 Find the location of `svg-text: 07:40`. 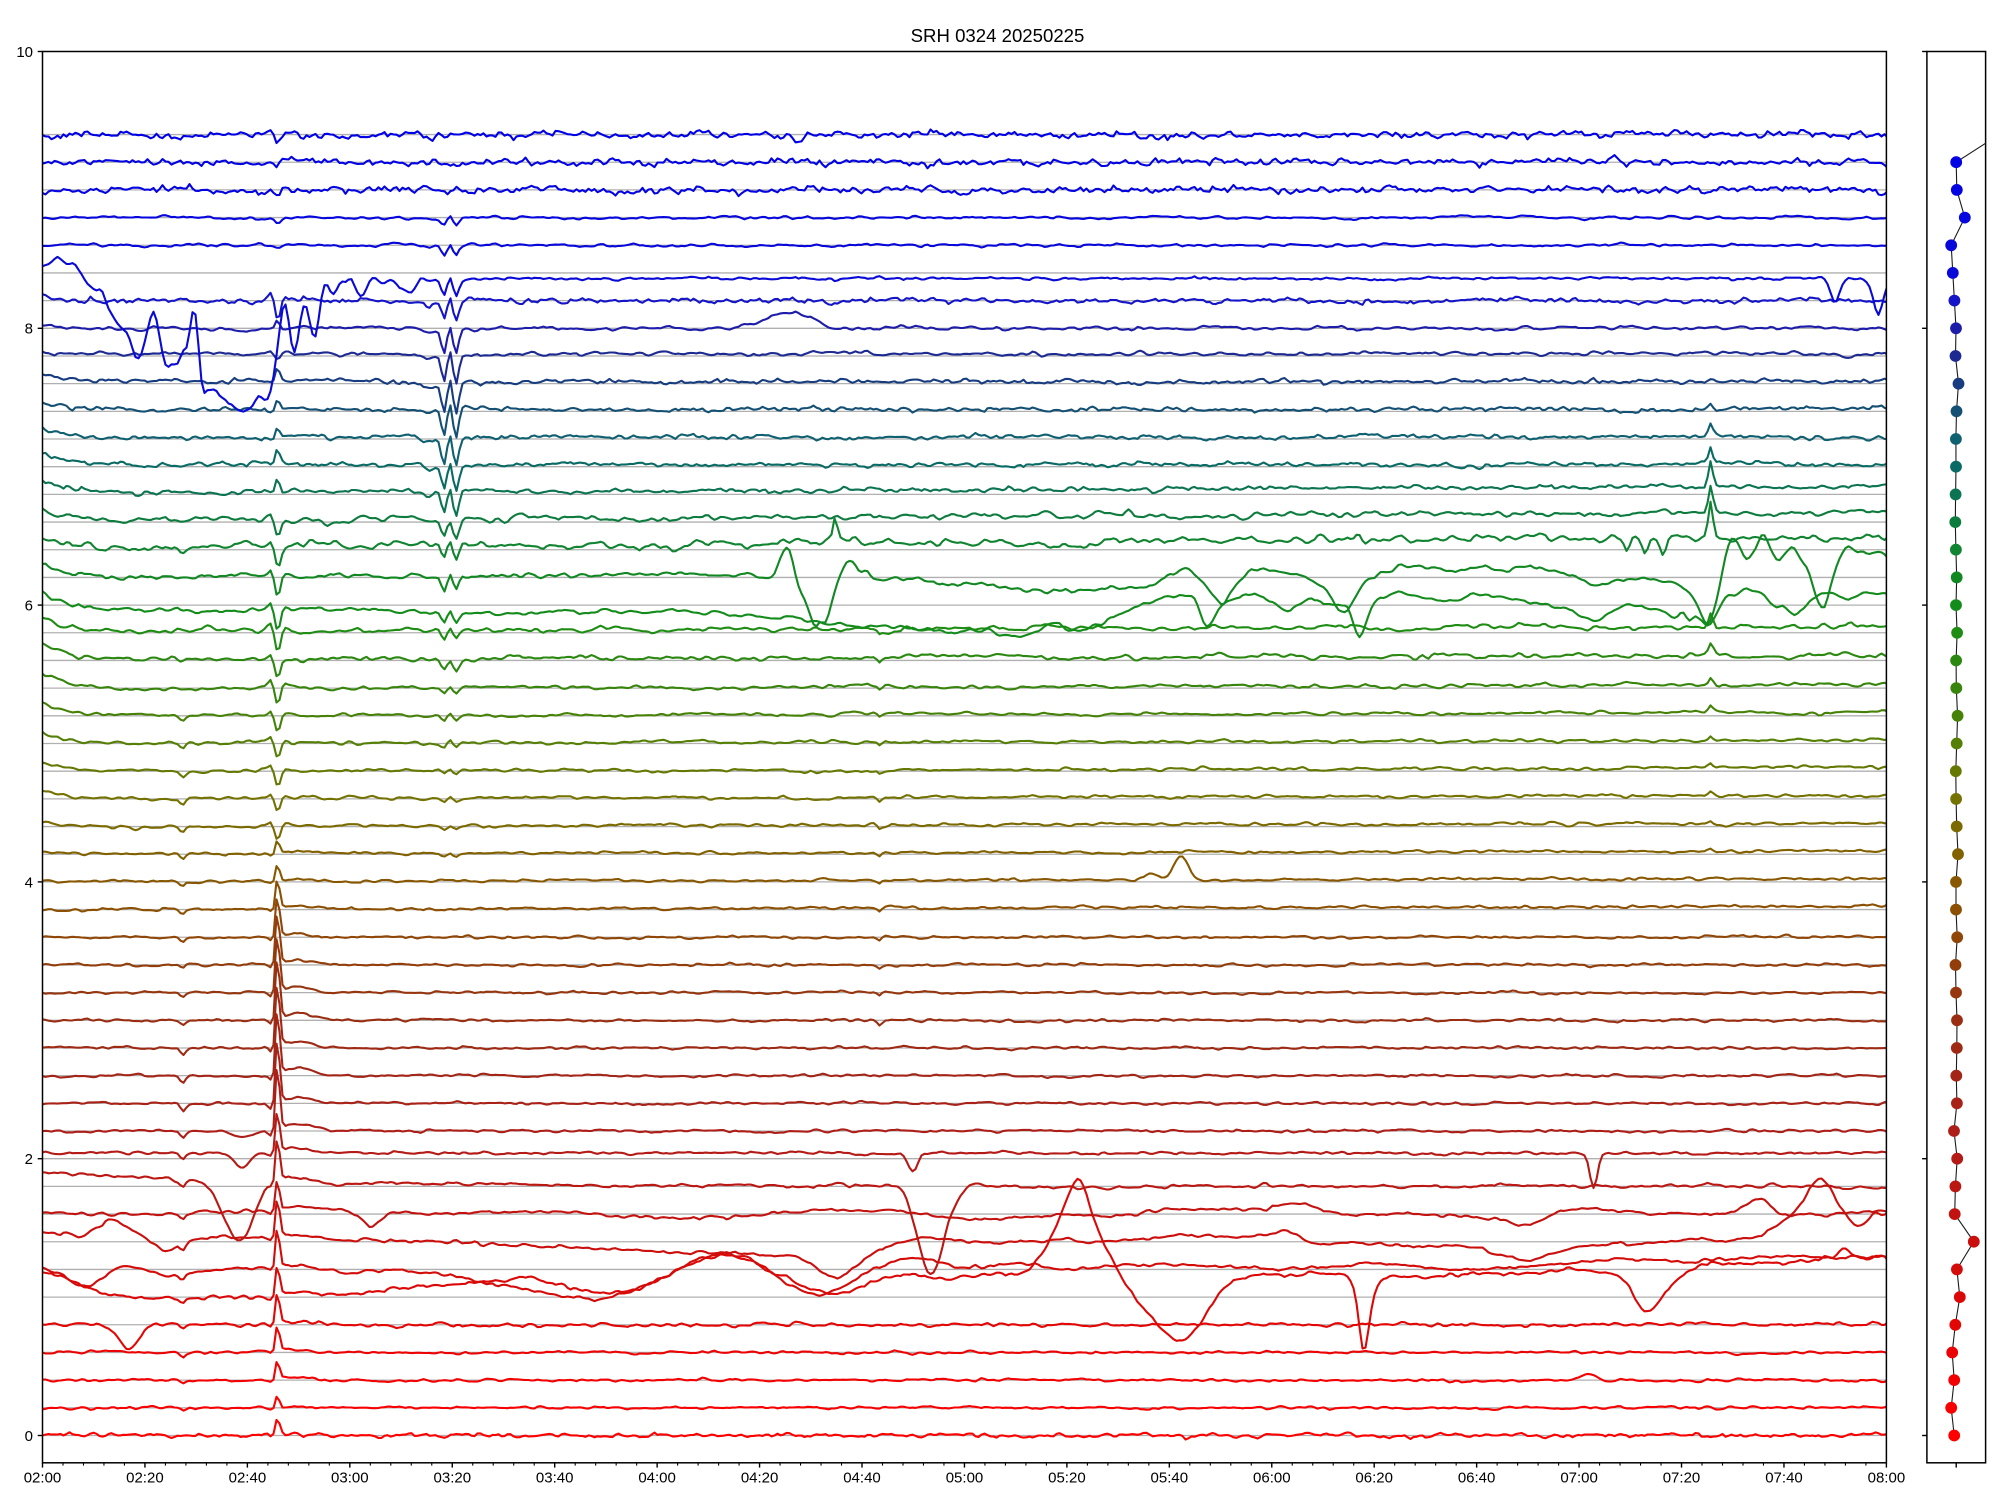

svg-text: 07:40 is located at coordinates (1784, 1478).